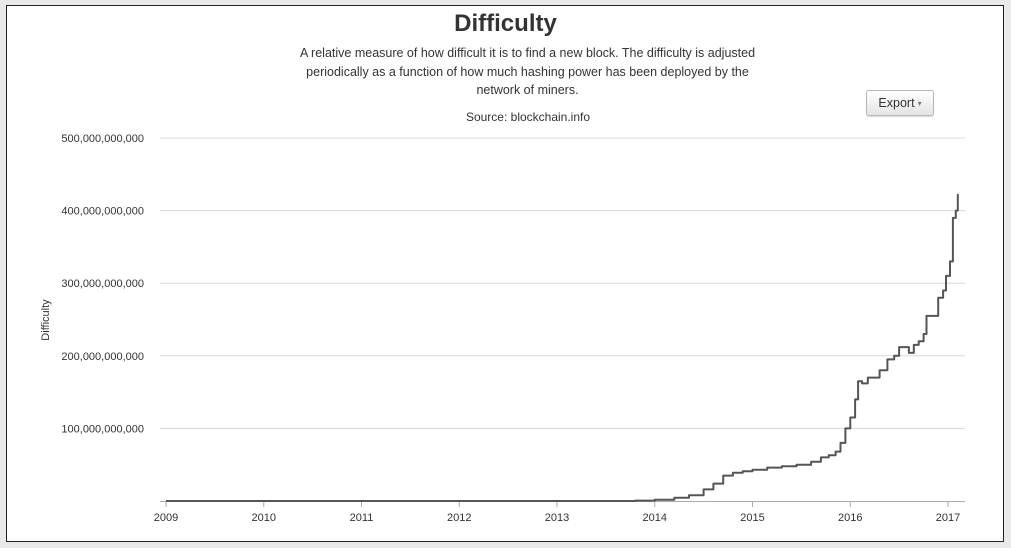 The image size is (1011, 548). Describe the element at coordinates (752, 518) in the screenshot. I see `x-tick-label: 2015` at that location.